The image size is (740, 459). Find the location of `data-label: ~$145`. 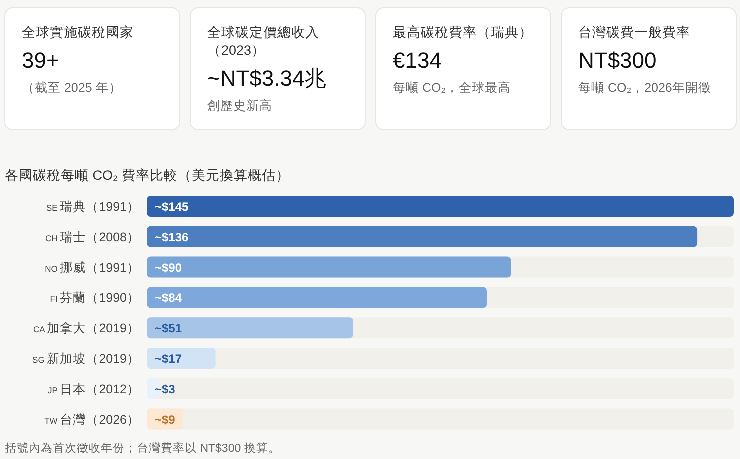

data-label: ~$145 is located at coordinates (172, 207).